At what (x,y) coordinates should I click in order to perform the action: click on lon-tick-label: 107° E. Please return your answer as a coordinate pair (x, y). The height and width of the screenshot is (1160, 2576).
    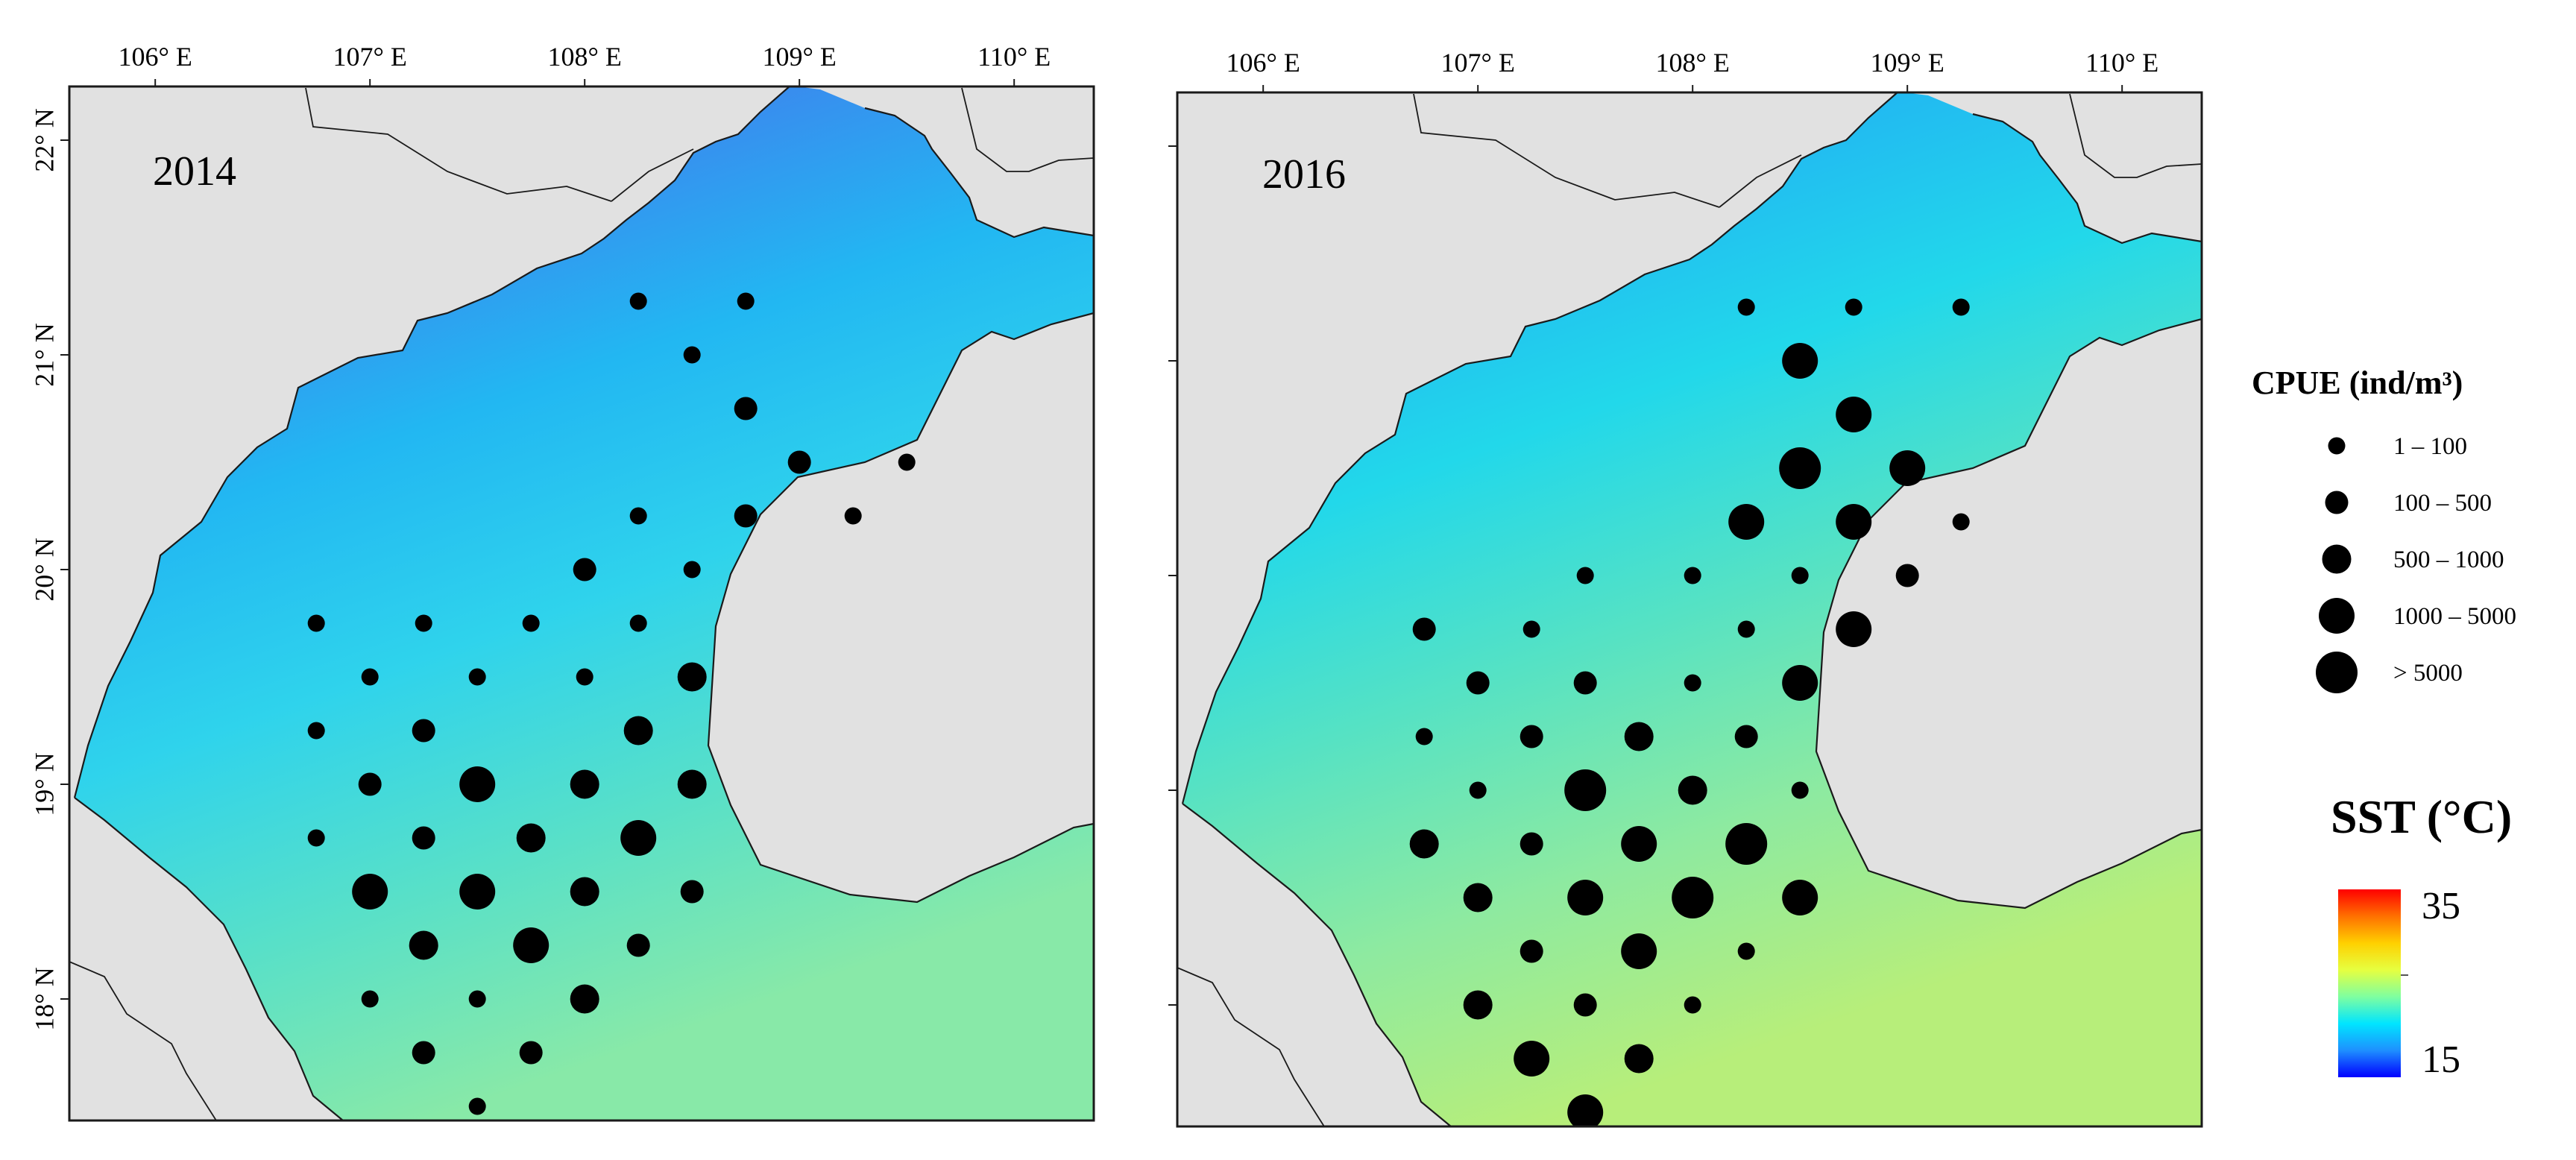
    Looking at the image, I should click on (1478, 63).